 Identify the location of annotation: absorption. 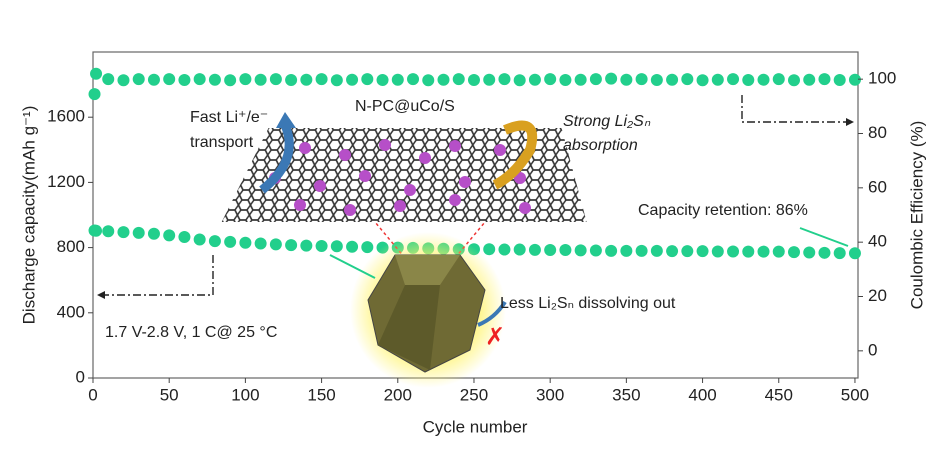
(600, 145).